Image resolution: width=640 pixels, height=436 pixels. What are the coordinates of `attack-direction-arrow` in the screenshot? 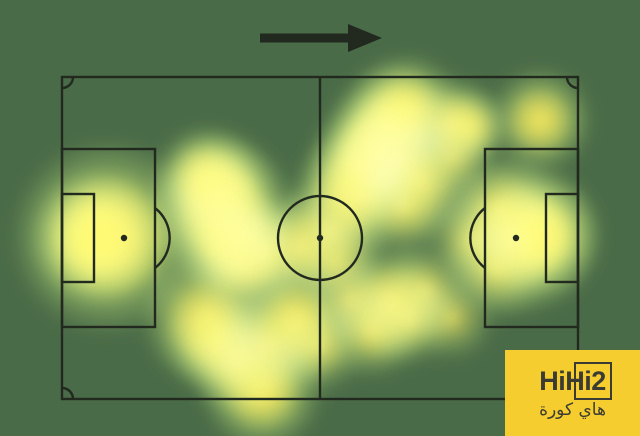 It's located at (321, 38).